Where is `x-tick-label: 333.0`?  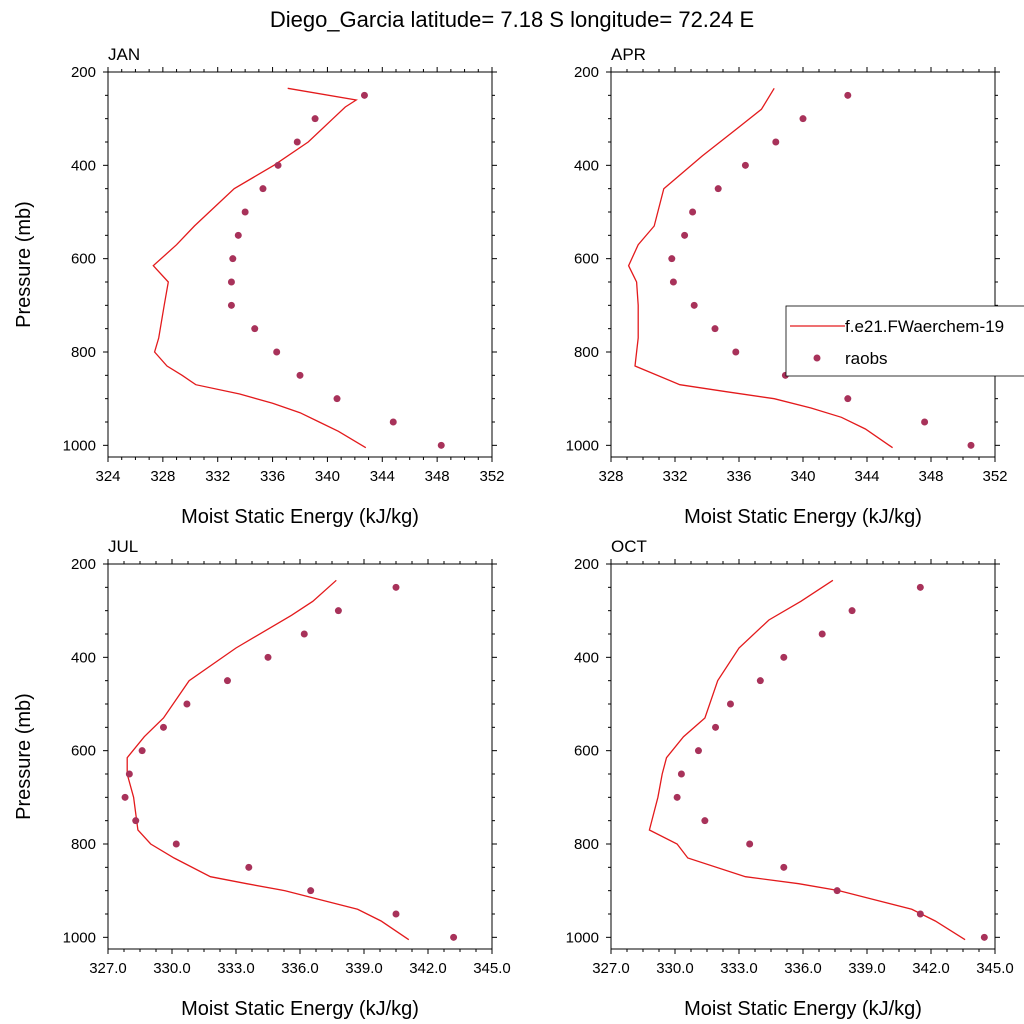 x-tick-label: 333.0 is located at coordinates (236, 968).